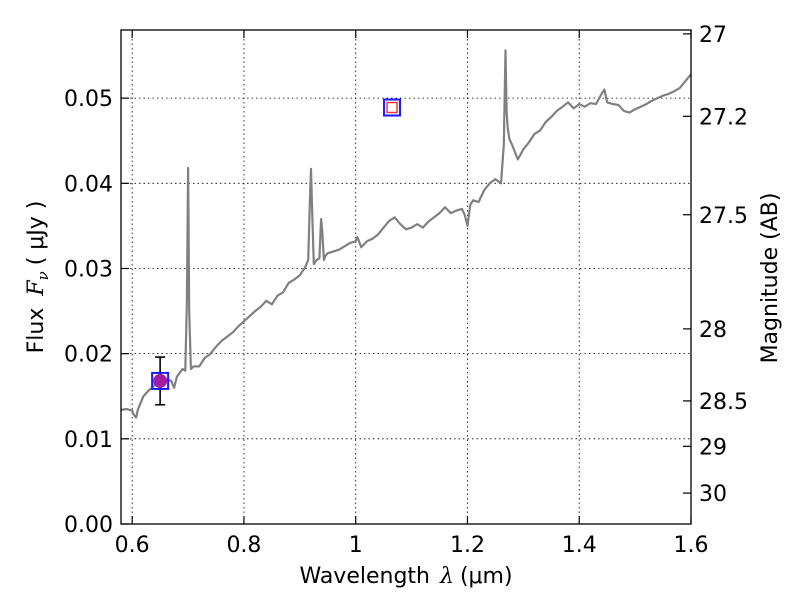 The height and width of the screenshot is (600, 800). What do you see at coordinates (579, 545) in the screenshot?
I see `x-tick-label: 1.4` at bounding box center [579, 545].